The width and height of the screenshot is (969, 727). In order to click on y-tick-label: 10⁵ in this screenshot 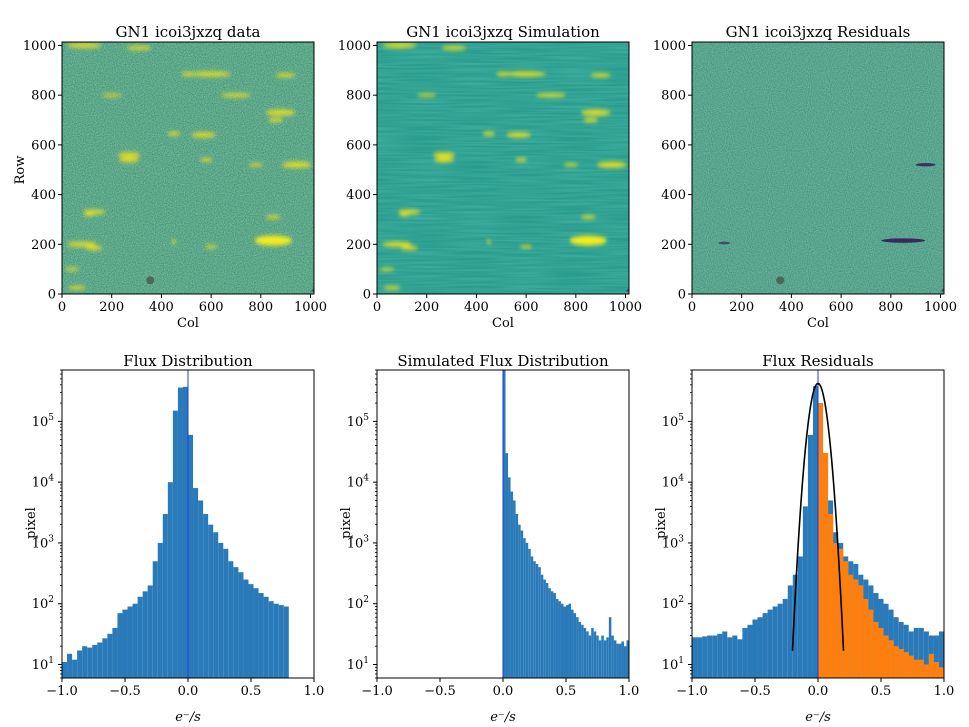, I will do `click(43, 421)`.